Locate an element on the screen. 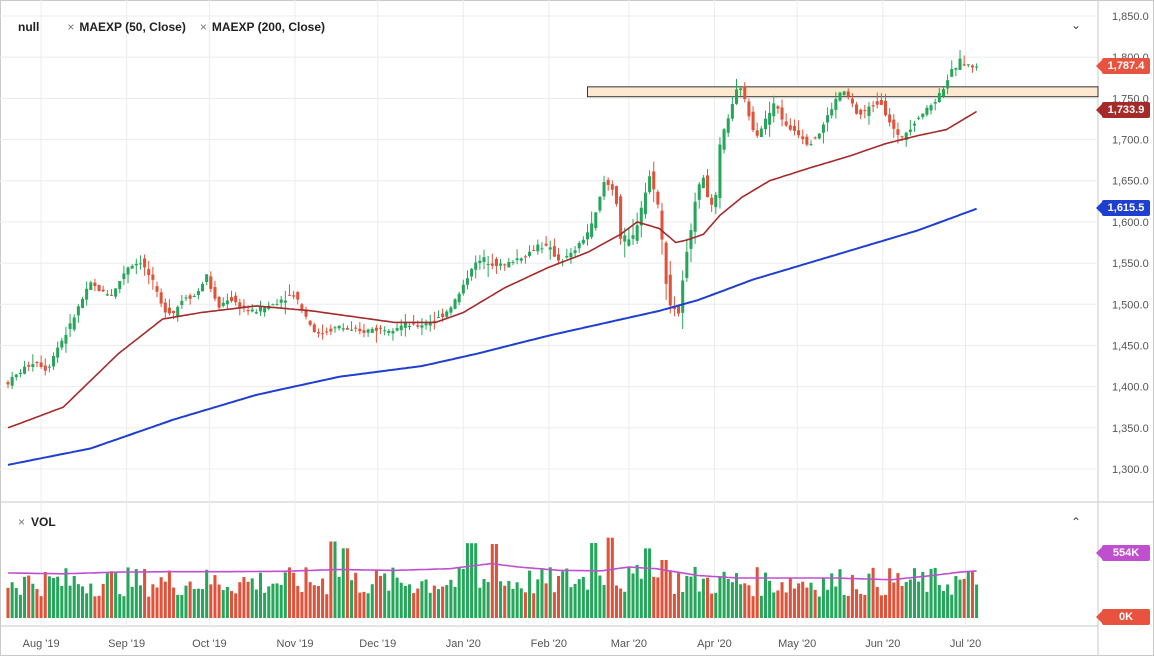 The width and height of the screenshot is (1154, 656). volume-zero-tag: 0K is located at coordinates (1123, 617).